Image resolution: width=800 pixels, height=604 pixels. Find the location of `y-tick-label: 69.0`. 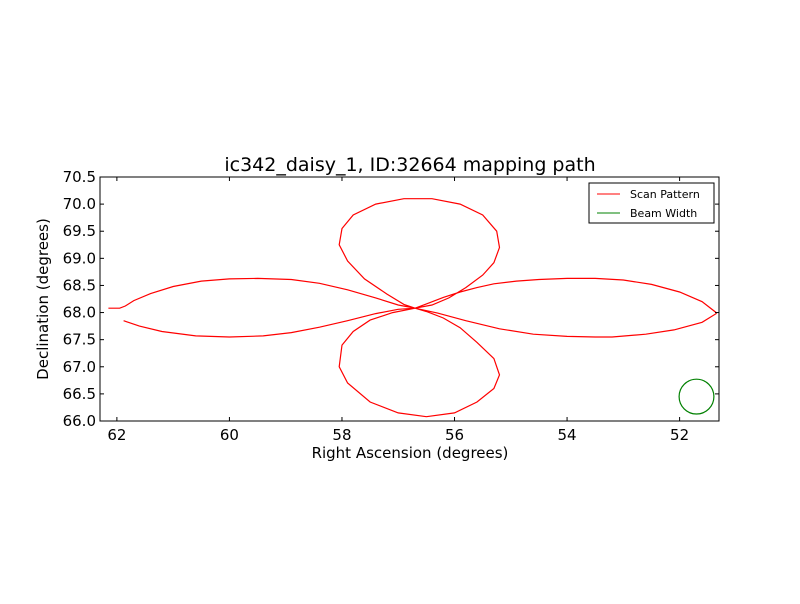

y-tick-label: 69.0 is located at coordinates (79, 258).